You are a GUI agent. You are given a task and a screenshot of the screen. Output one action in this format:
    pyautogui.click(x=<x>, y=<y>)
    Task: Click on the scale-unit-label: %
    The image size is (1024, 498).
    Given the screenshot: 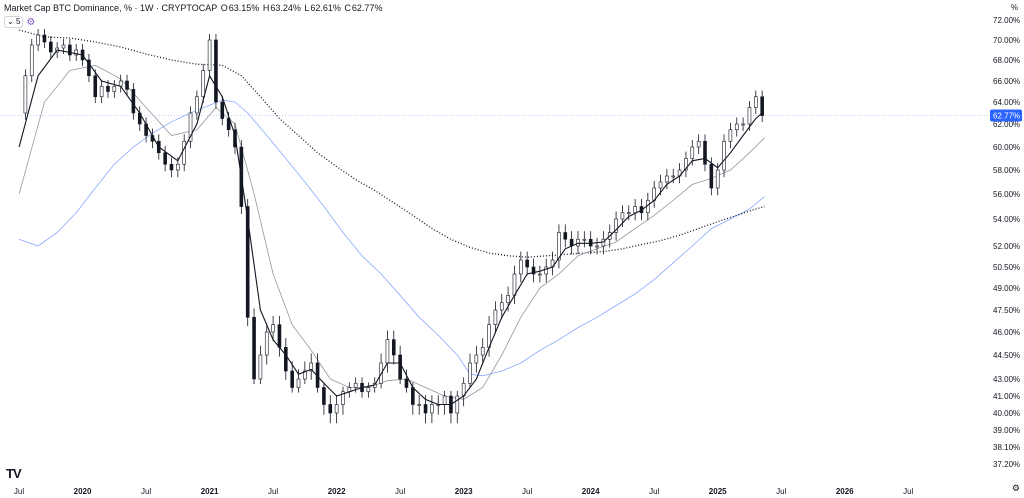 What is the action you would take?
    pyautogui.click(x=1014, y=7)
    